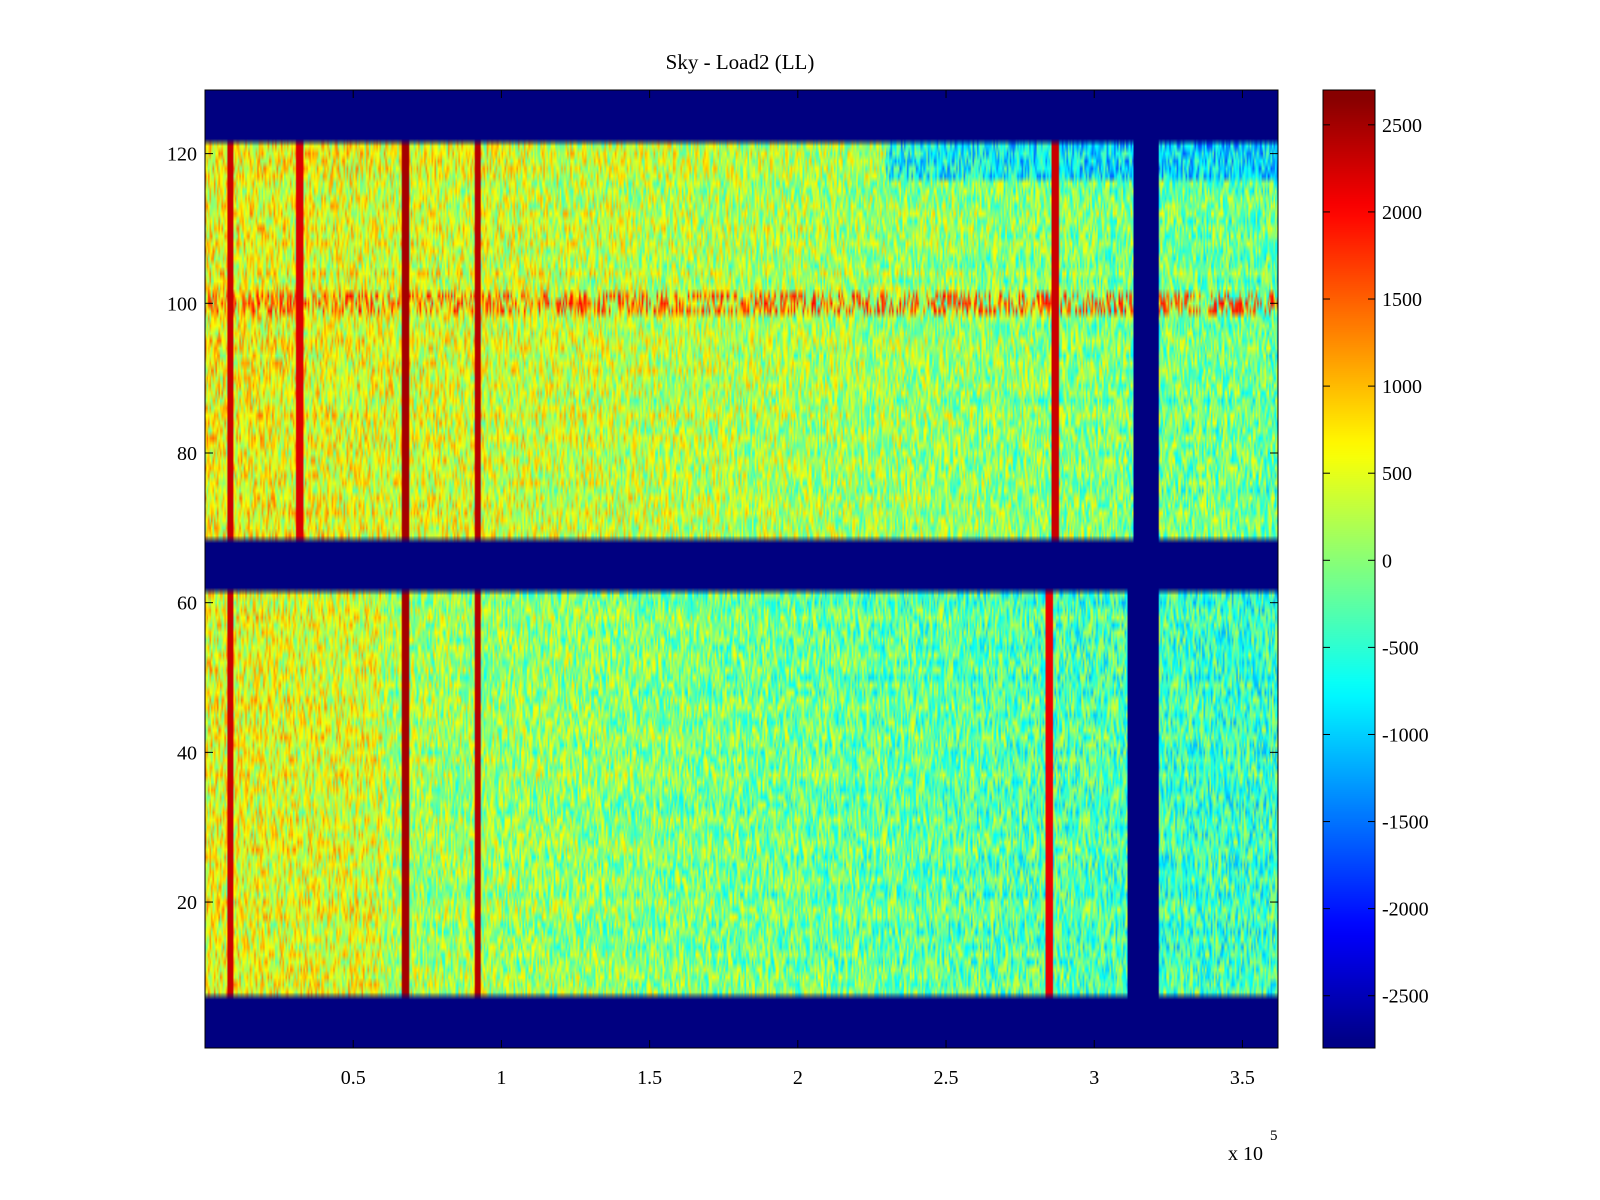 The image size is (1600, 1200). What do you see at coordinates (353, 1078) in the screenshot?
I see `x-tick-label: 0.5` at bounding box center [353, 1078].